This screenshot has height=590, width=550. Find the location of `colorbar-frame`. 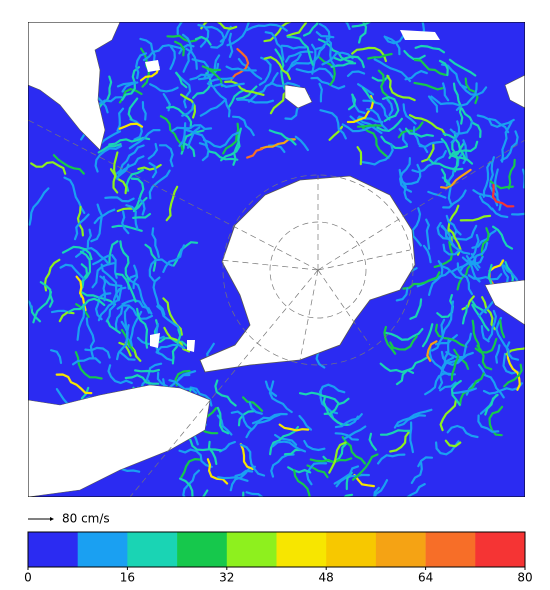

colorbar-frame is located at coordinates (276, 549).